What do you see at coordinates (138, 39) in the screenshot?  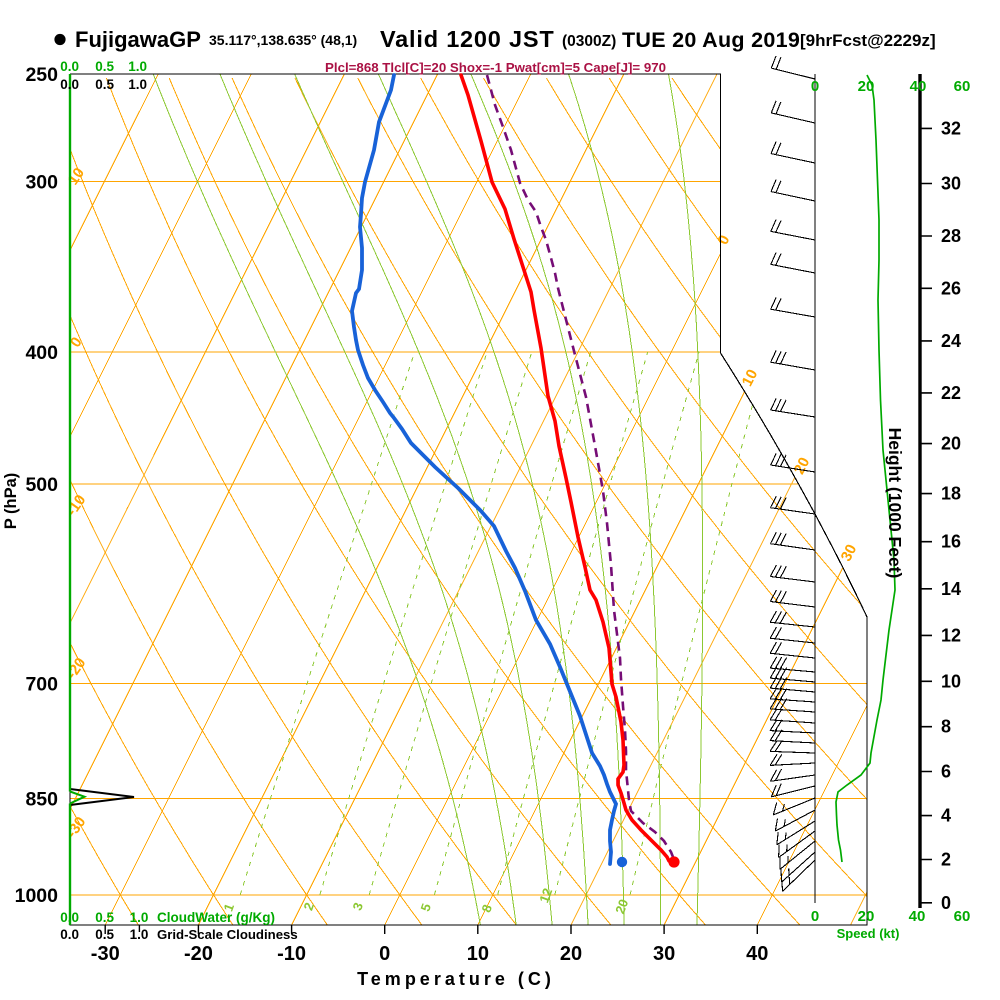 I see `svg-text: FujigawaGP` at bounding box center [138, 39].